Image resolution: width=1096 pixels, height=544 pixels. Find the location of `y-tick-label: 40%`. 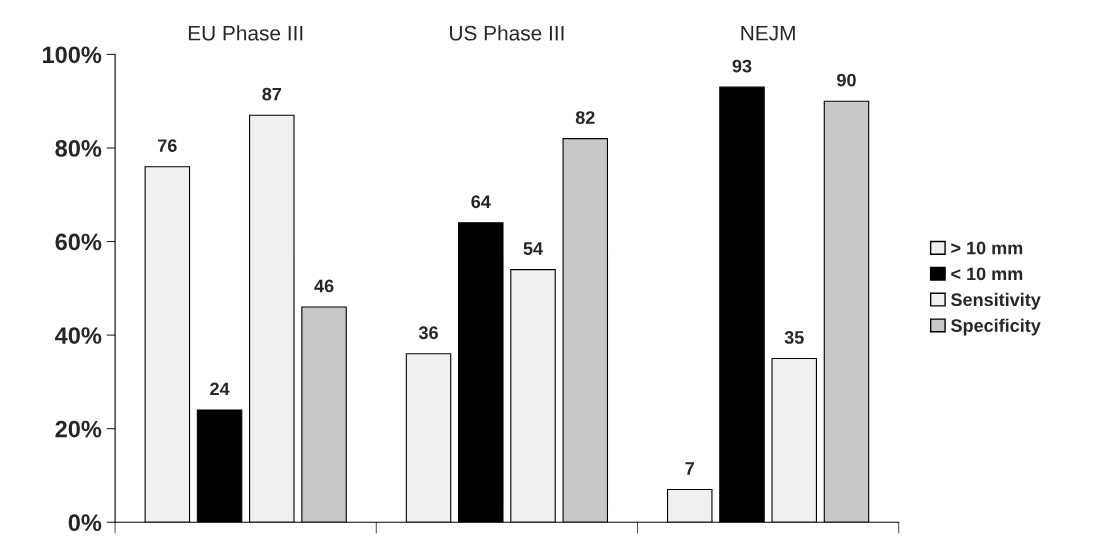

y-tick-label: 40% is located at coordinates (78, 335).